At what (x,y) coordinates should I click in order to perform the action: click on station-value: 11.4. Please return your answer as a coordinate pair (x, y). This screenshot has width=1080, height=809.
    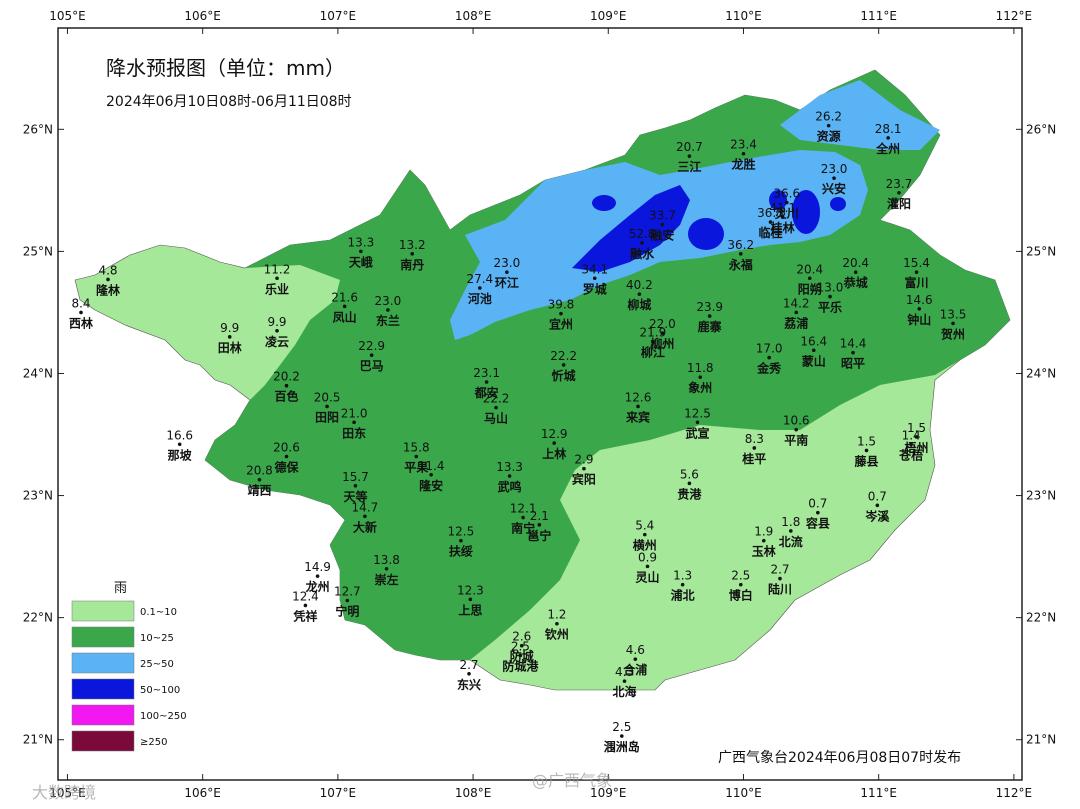
    Looking at the image, I should click on (431, 466).